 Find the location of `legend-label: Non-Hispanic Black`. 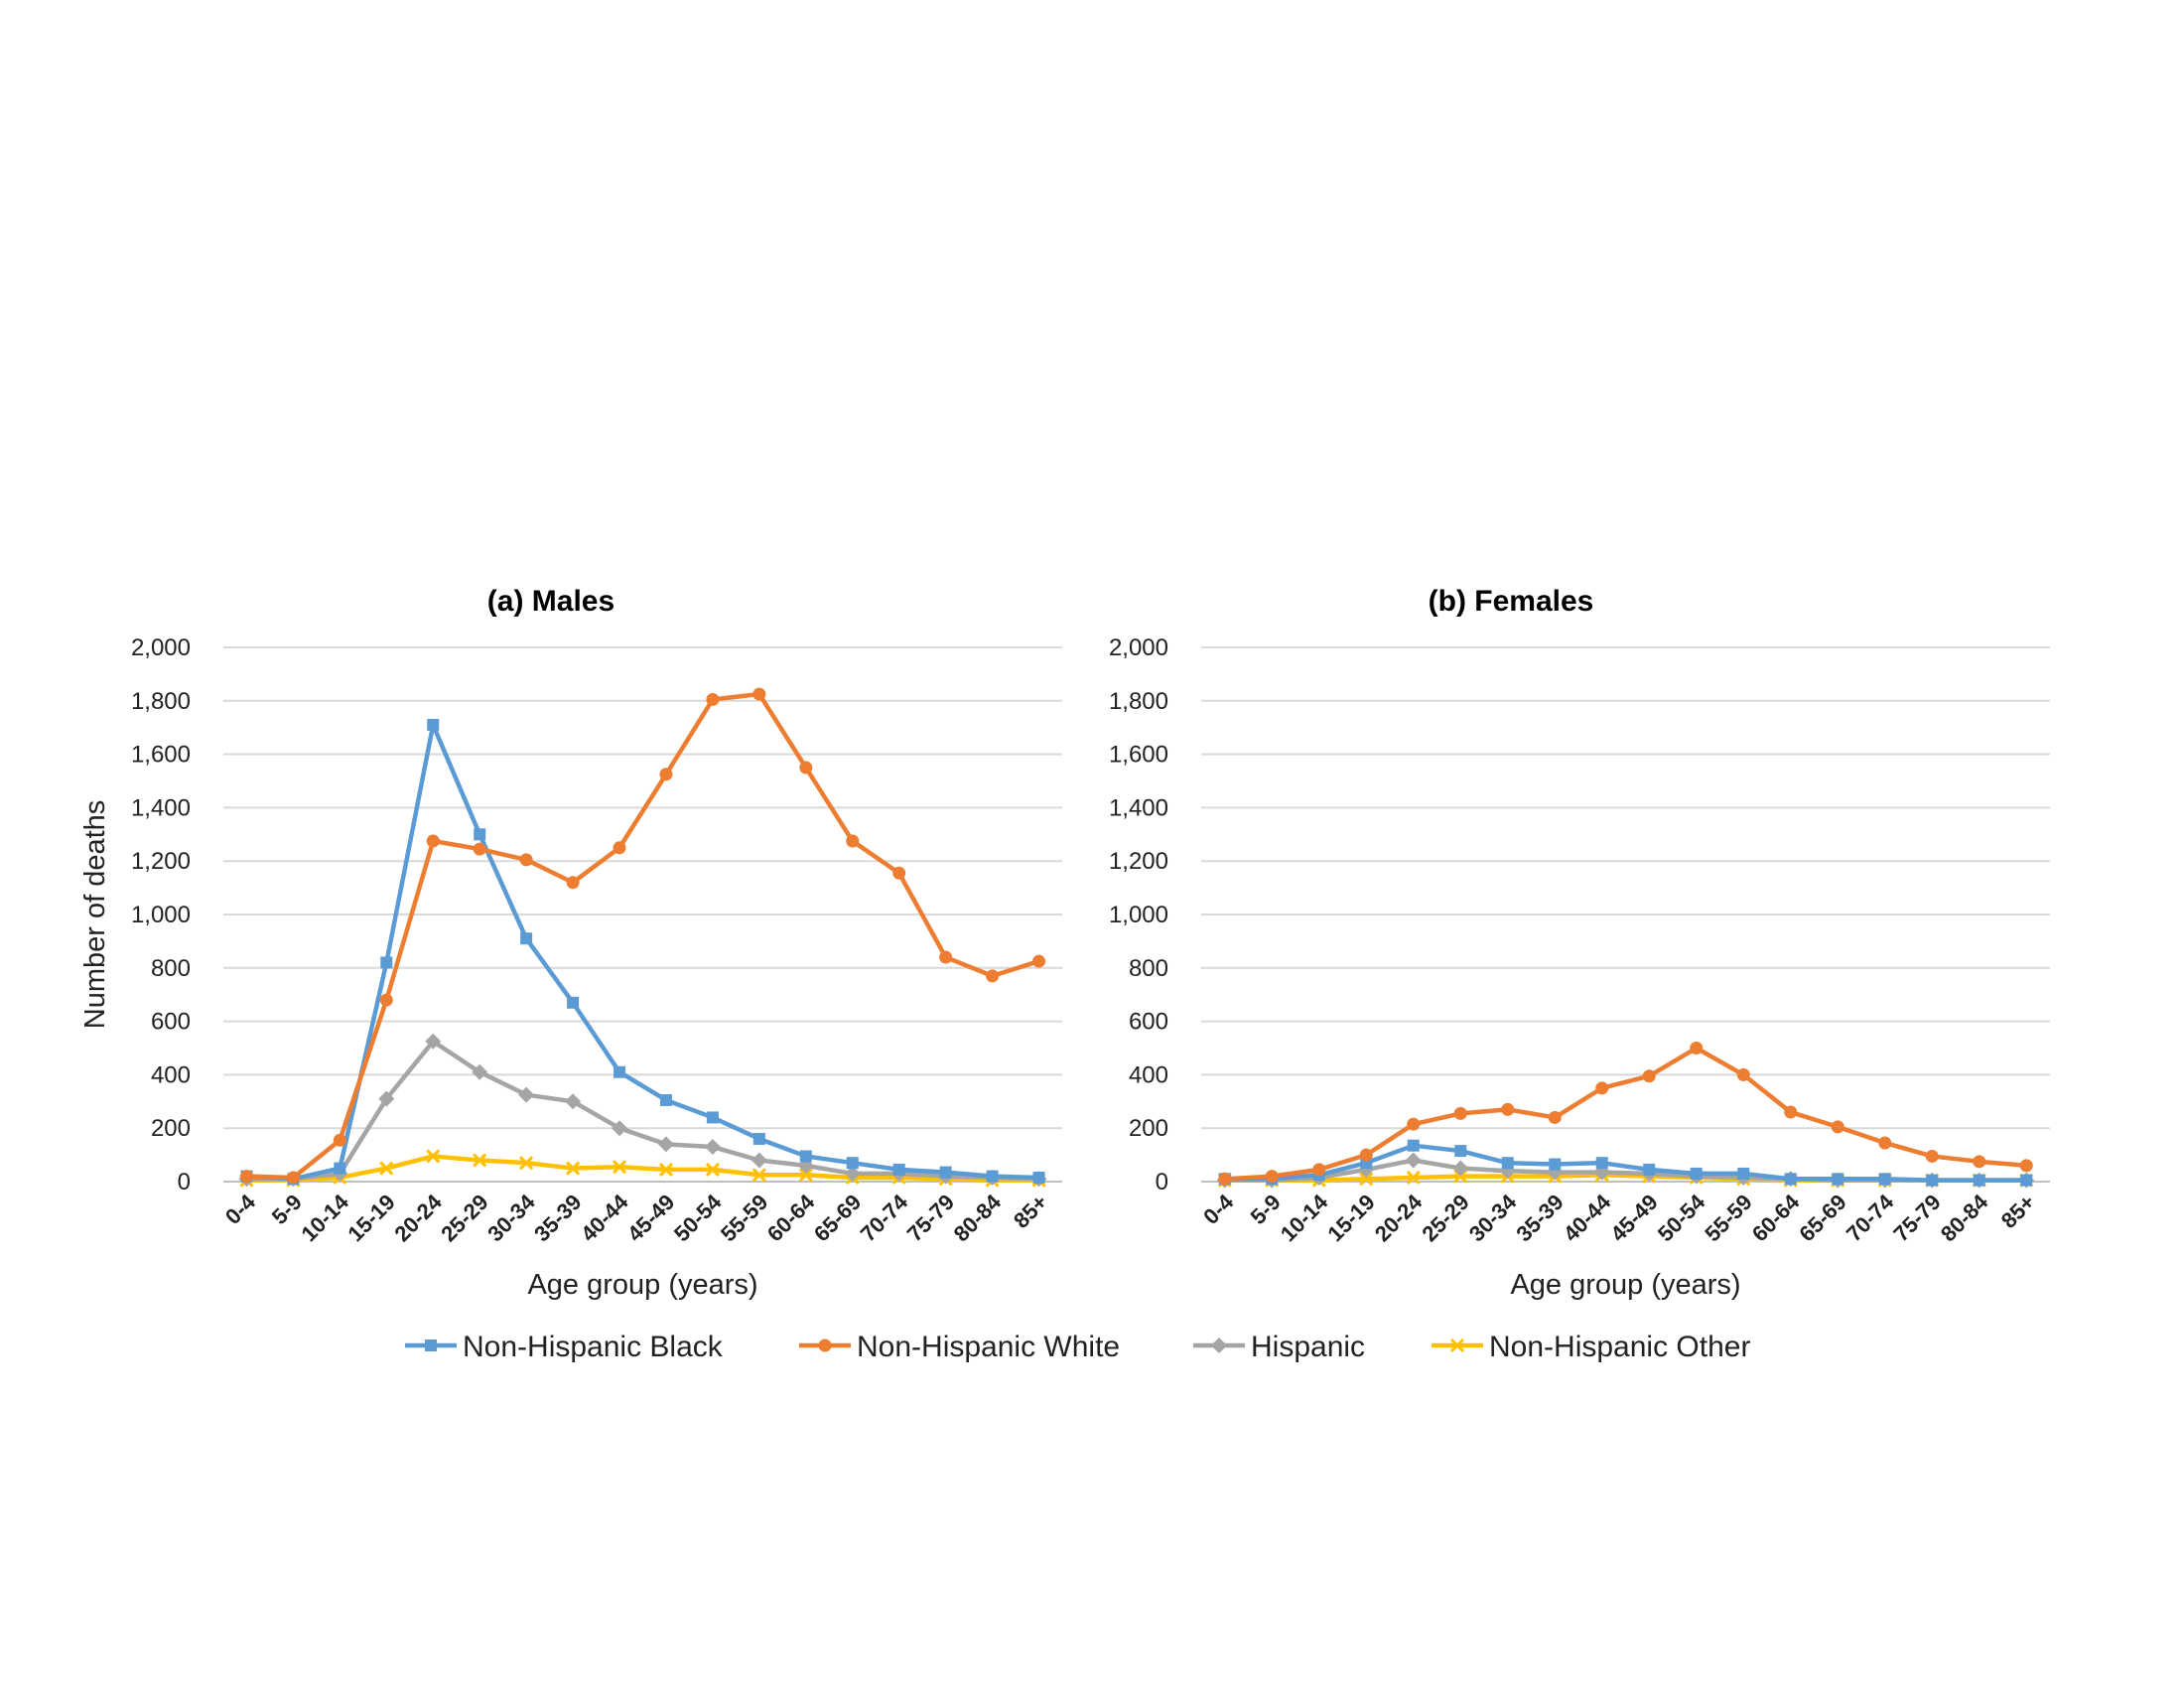

legend-label: Non-Hispanic Black is located at coordinates (593, 1347).